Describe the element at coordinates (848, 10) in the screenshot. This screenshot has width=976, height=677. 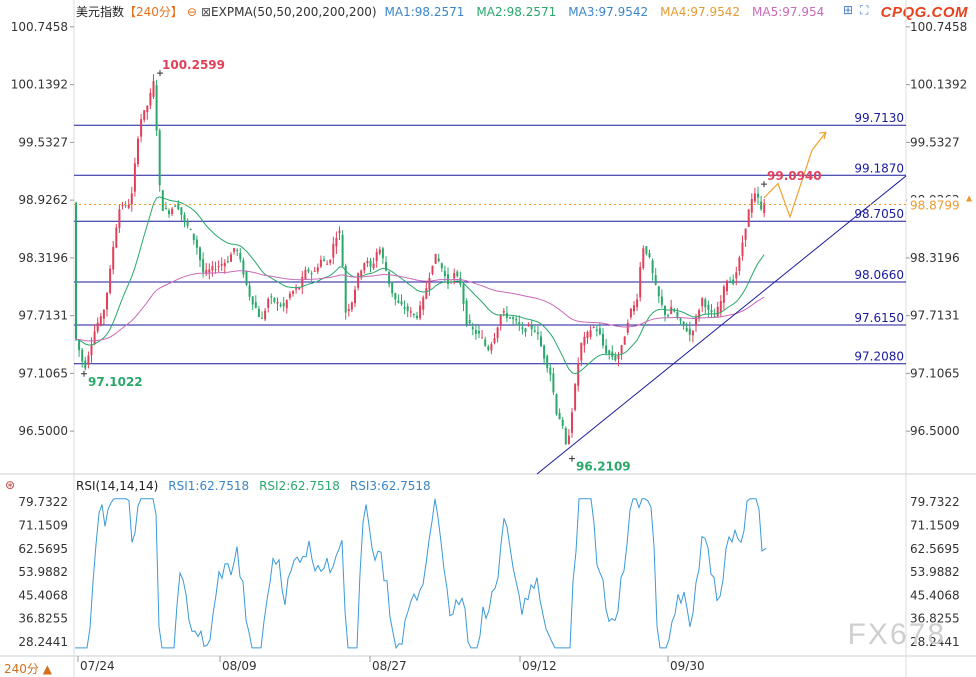
I see `grid-icon: ⊞` at that location.